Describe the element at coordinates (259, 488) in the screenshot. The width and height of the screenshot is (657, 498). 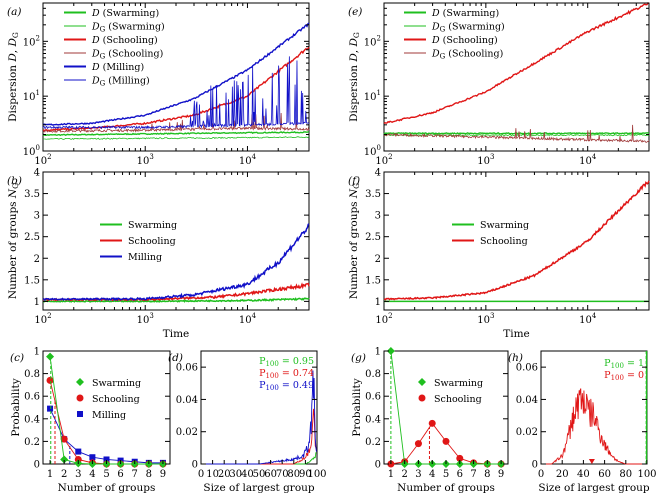
I see `x-axis-label: Size of largest group` at that location.